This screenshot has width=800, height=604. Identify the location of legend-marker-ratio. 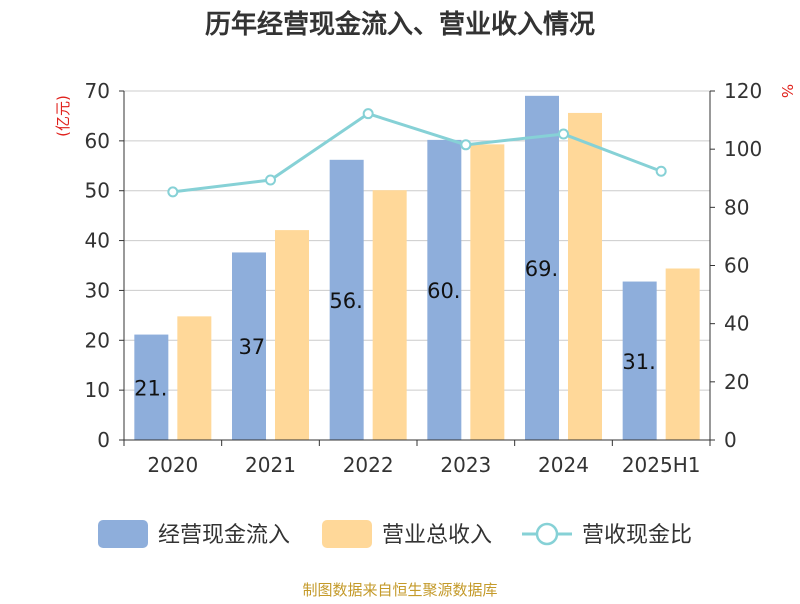
(547, 534).